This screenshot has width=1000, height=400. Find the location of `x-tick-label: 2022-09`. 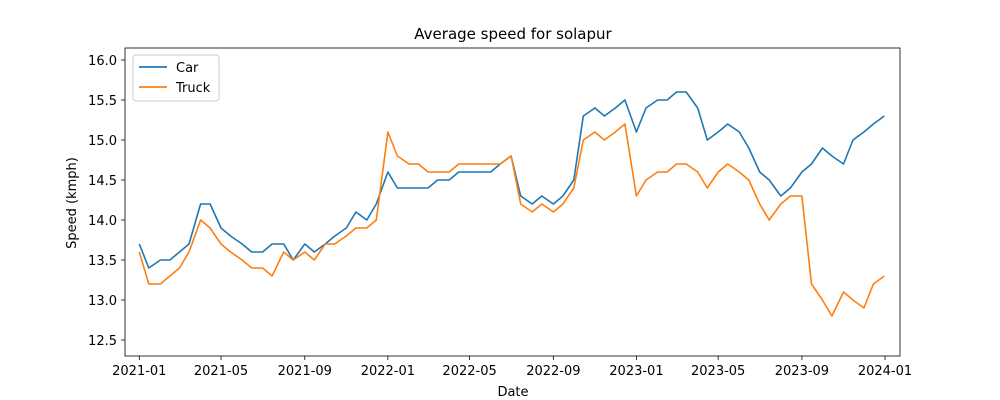

x-tick-label: 2022-09 is located at coordinates (553, 371).